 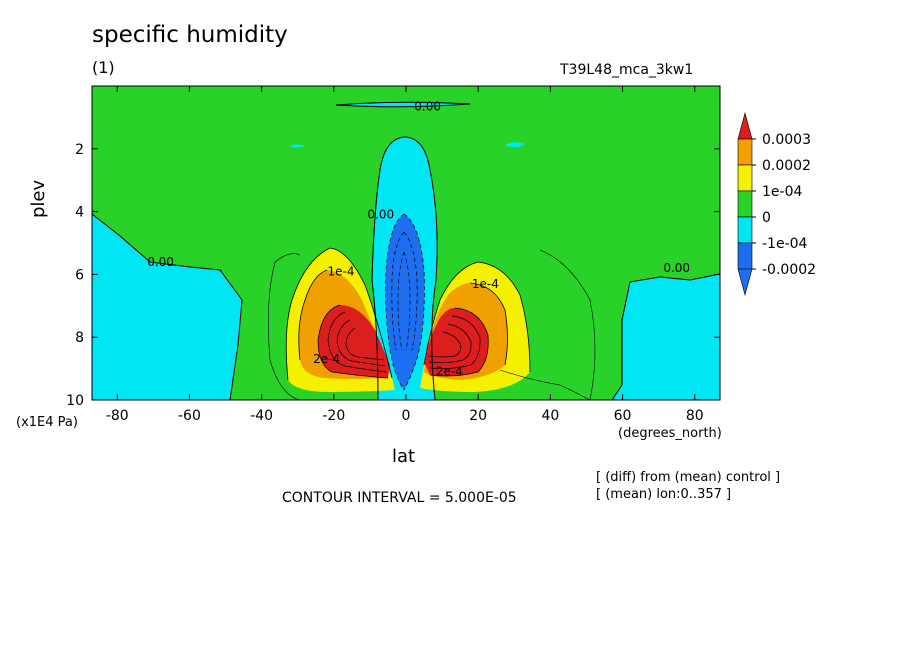 I want to click on contour-label-6: 2e-4, so click(x=326, y=359).